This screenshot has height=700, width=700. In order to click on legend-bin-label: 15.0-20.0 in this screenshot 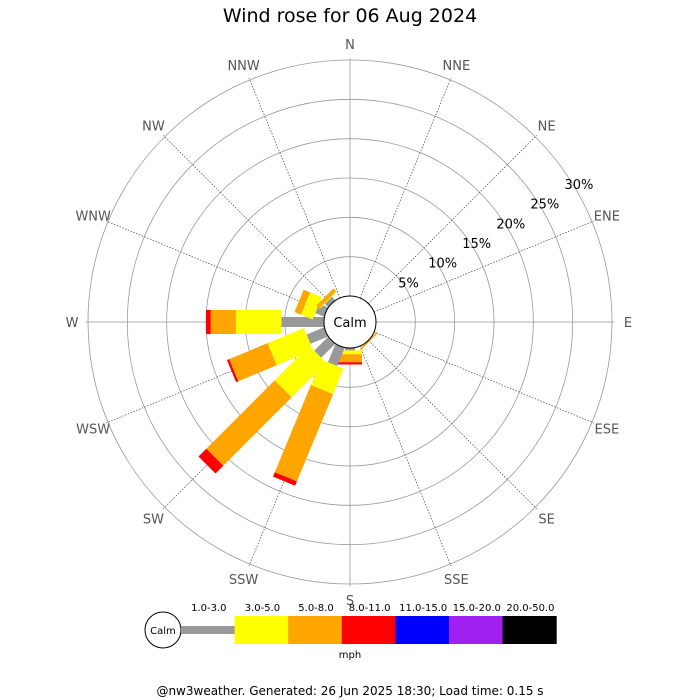, I will do `click(477, 608)`.